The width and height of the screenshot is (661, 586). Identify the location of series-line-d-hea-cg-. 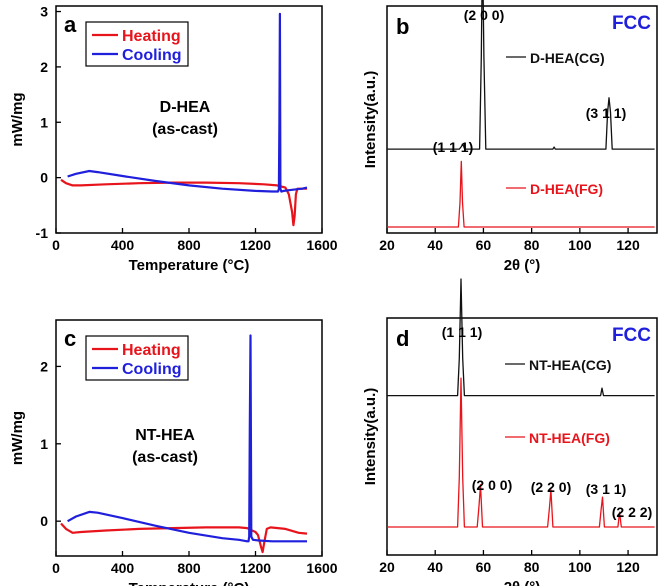
(521, 75).